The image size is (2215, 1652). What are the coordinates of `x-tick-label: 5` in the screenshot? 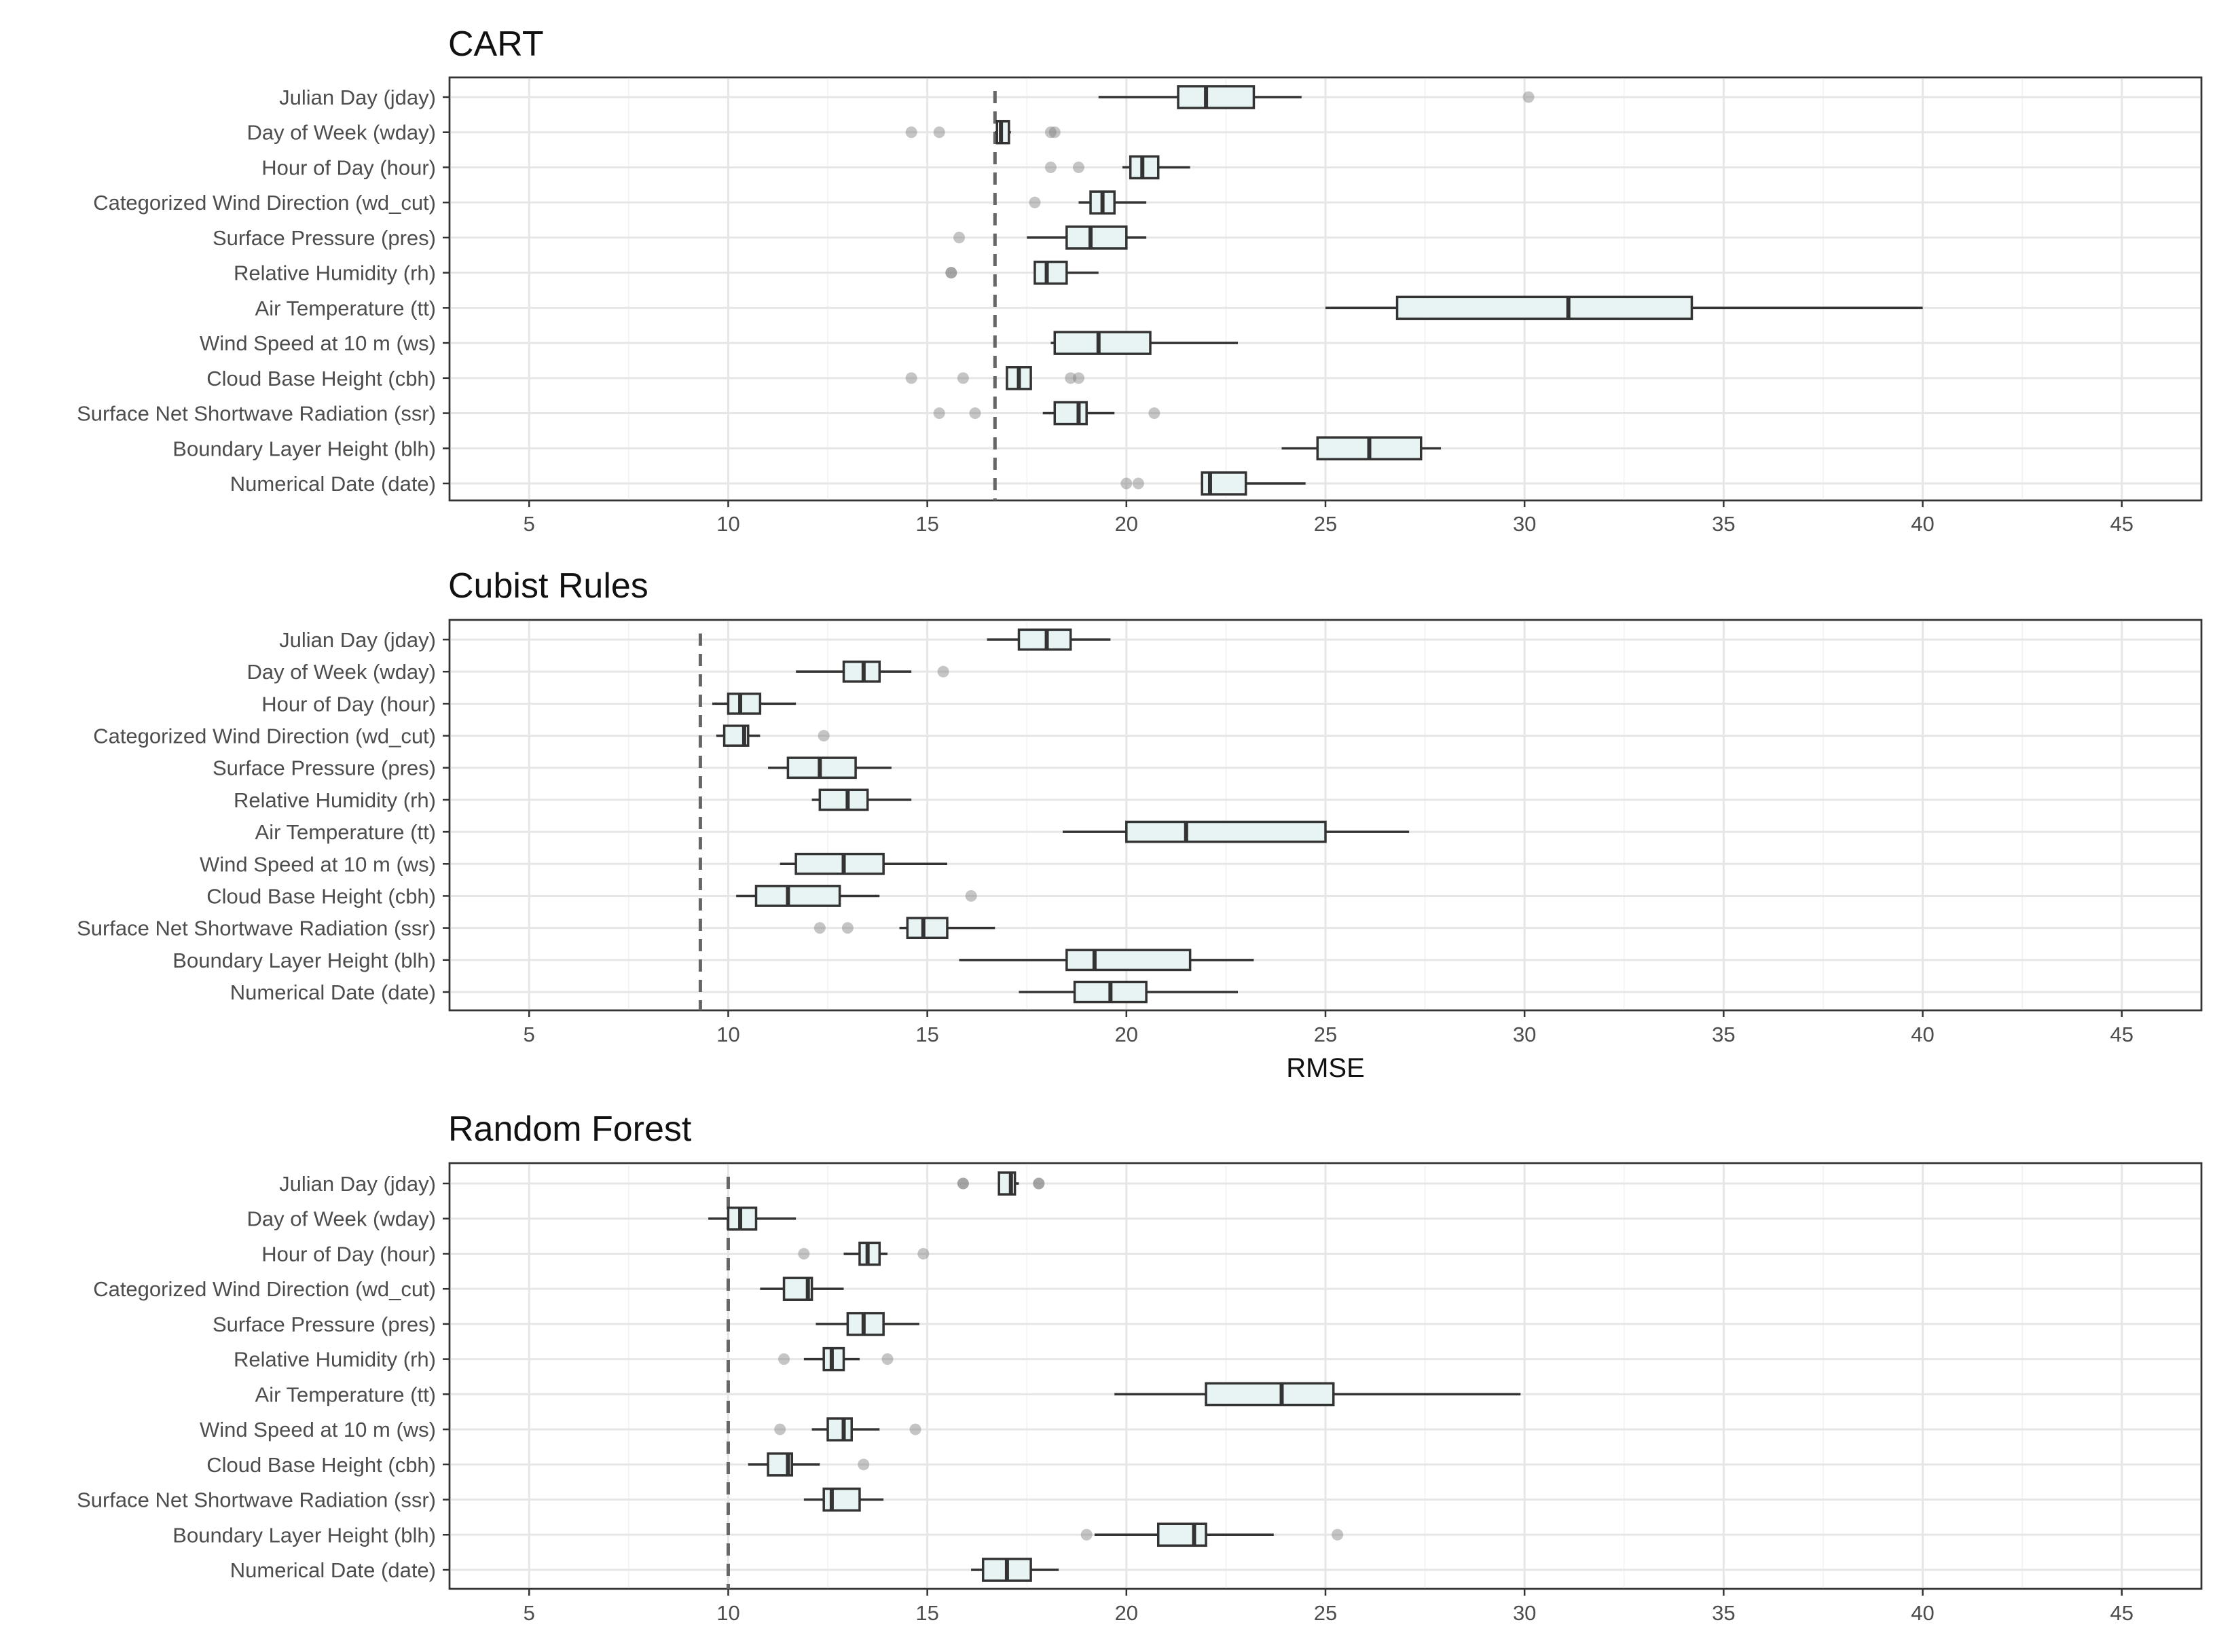 It's located at (529, 1613).